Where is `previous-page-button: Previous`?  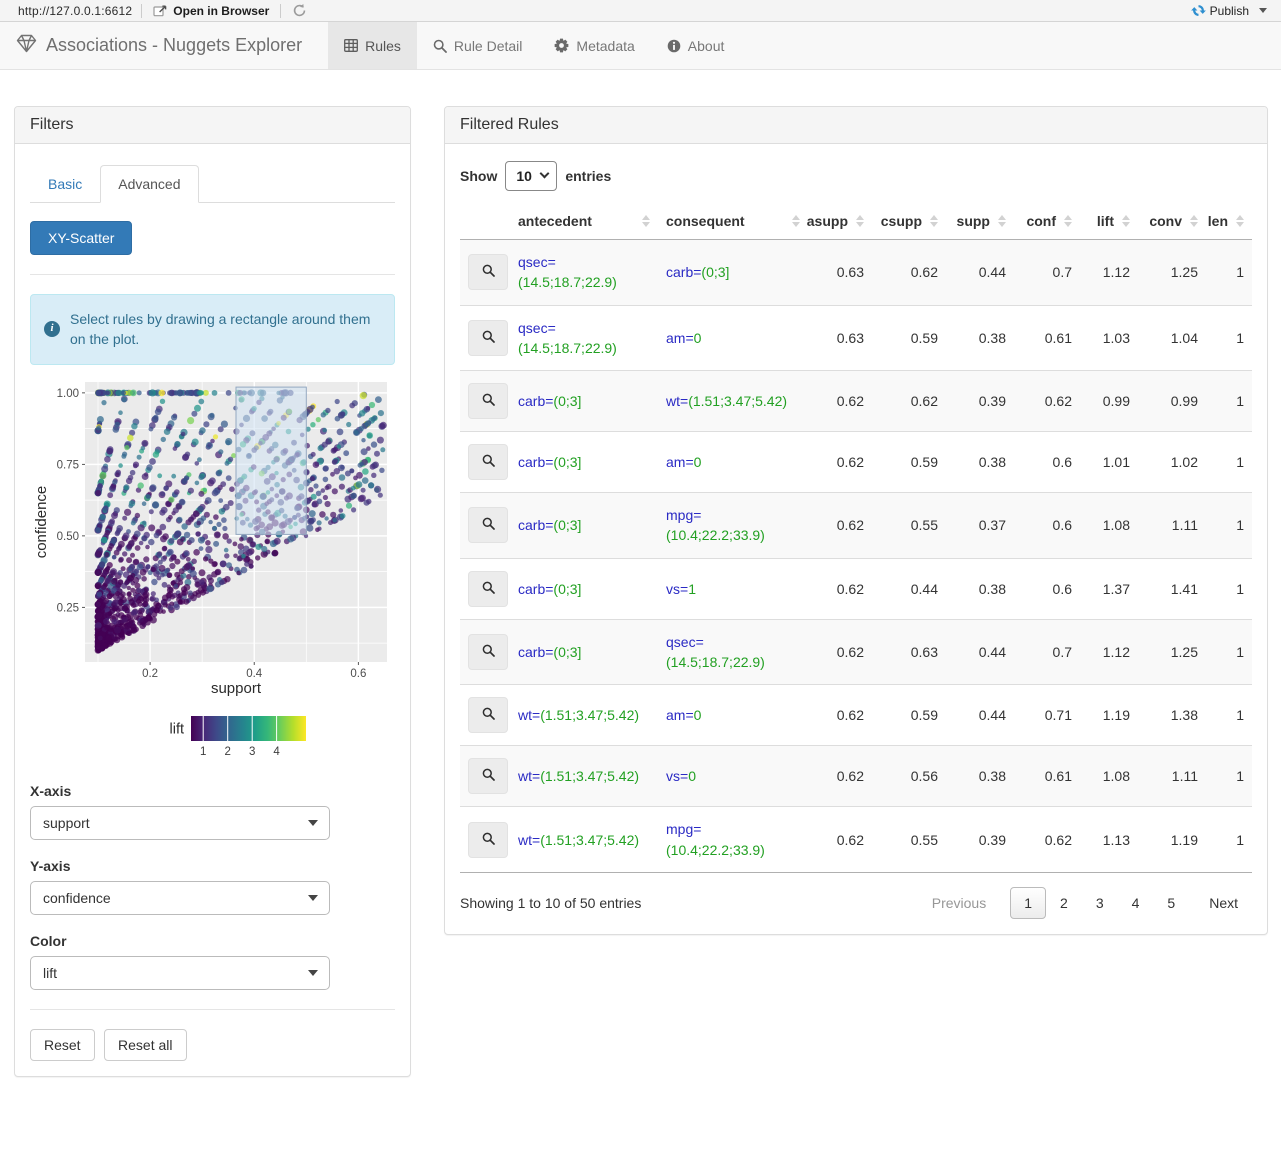
previous-page-button: Previous is located at coordinates (959, 902).